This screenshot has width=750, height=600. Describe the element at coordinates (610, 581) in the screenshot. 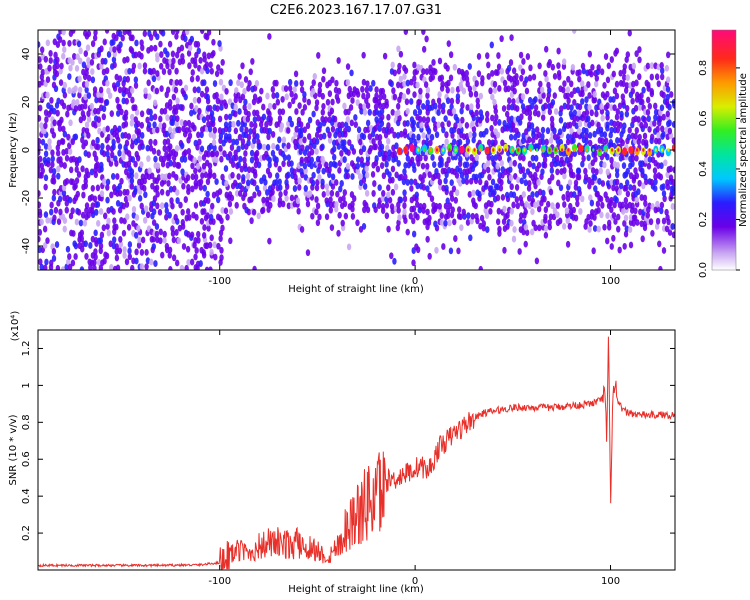

I see `x-tick-label: 100` at that location.